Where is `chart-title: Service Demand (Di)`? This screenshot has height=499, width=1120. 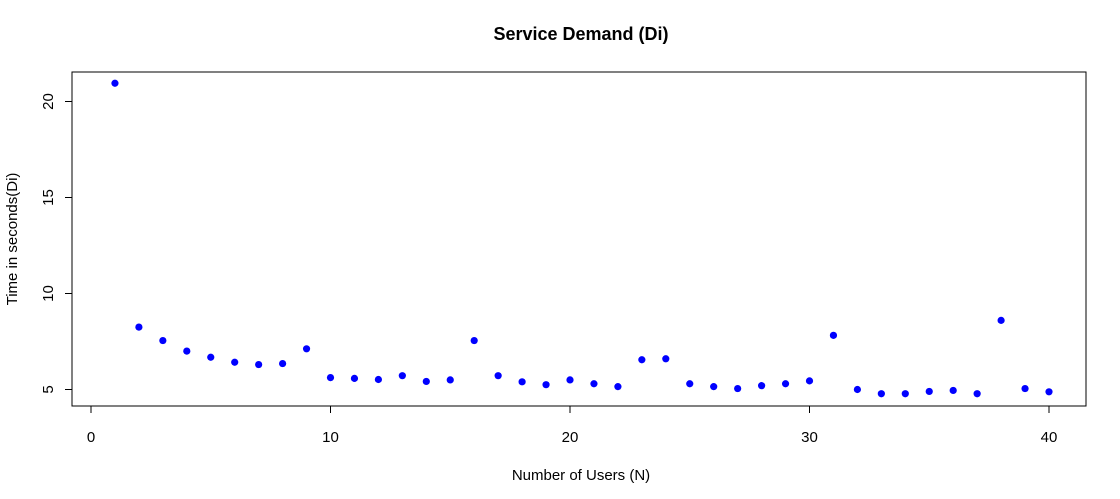
chart-title: Service Demand (Di) is located at coordinates (580, 34).